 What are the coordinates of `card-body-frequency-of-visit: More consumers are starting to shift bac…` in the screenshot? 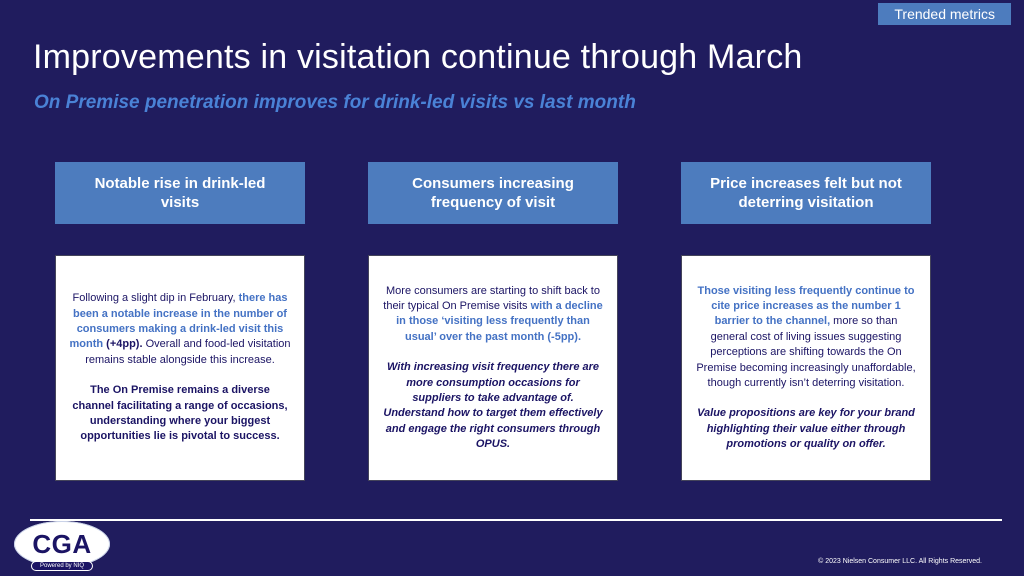 It's located at (493, 368).